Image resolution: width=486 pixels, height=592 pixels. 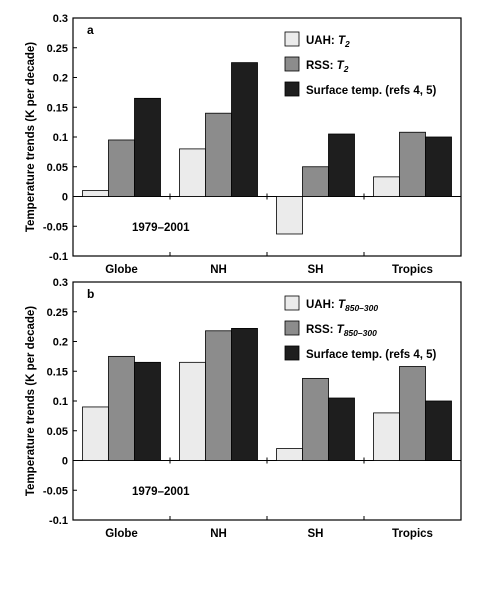 I want to click on legend-label: RSS: T850–300, so click(x=341, y=331).